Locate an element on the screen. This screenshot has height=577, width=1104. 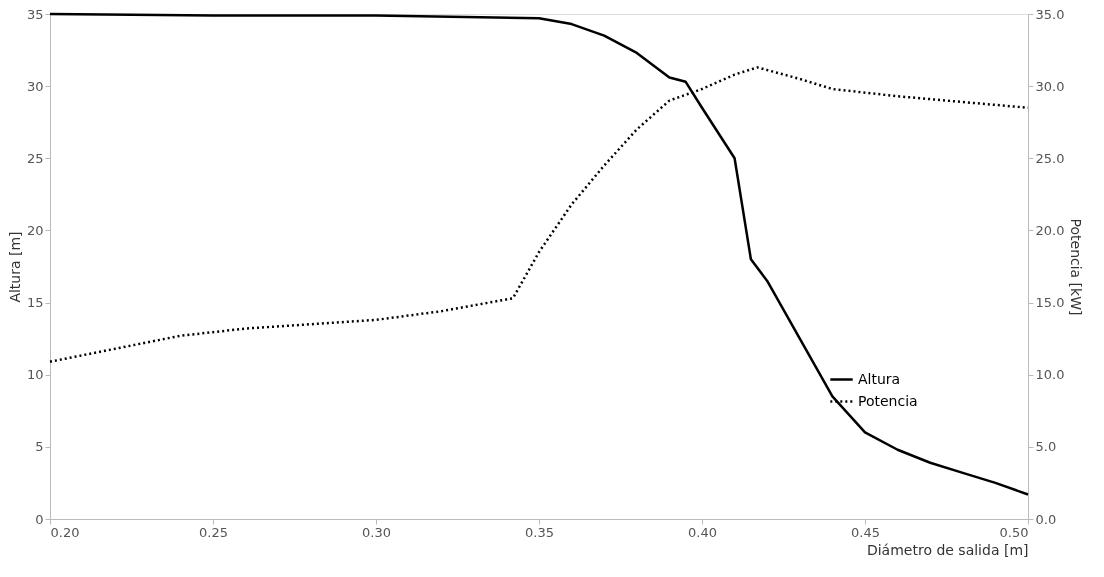
y-tick-label: 20 is located at coordinates (35, 230).